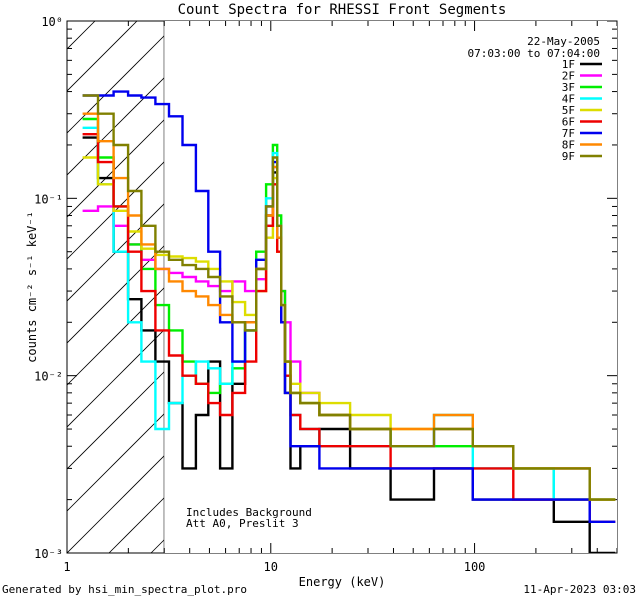  What do you see at coordinates (271, 567) in the screenshot?
I see `x-tick-label: 10` at bounding box center [271, 567].